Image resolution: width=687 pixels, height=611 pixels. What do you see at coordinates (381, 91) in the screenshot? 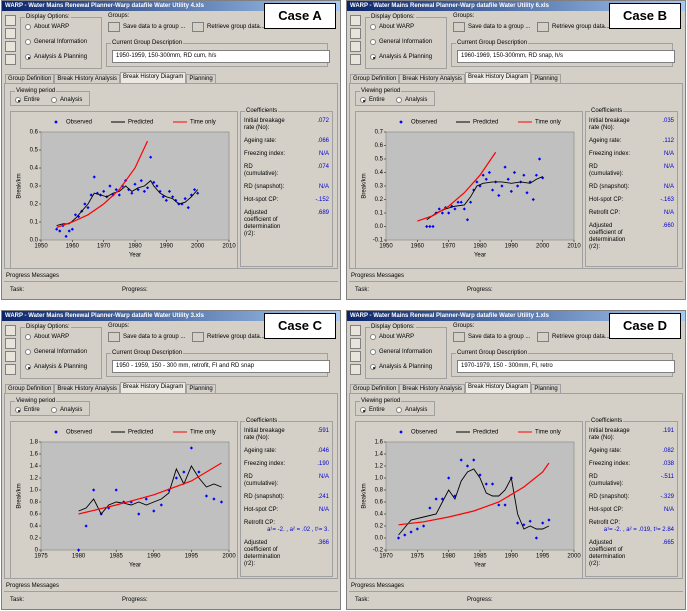
I see `group-label: Viewing period` at bounding box center [381, 91].